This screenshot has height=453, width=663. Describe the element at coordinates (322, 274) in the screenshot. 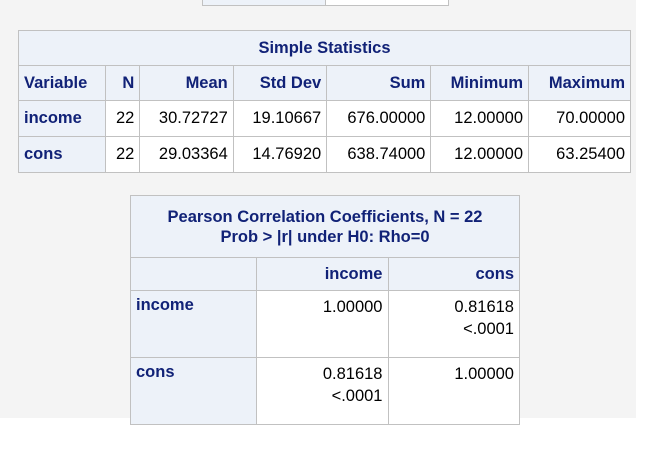

I see `column-header-income: income` at that location.